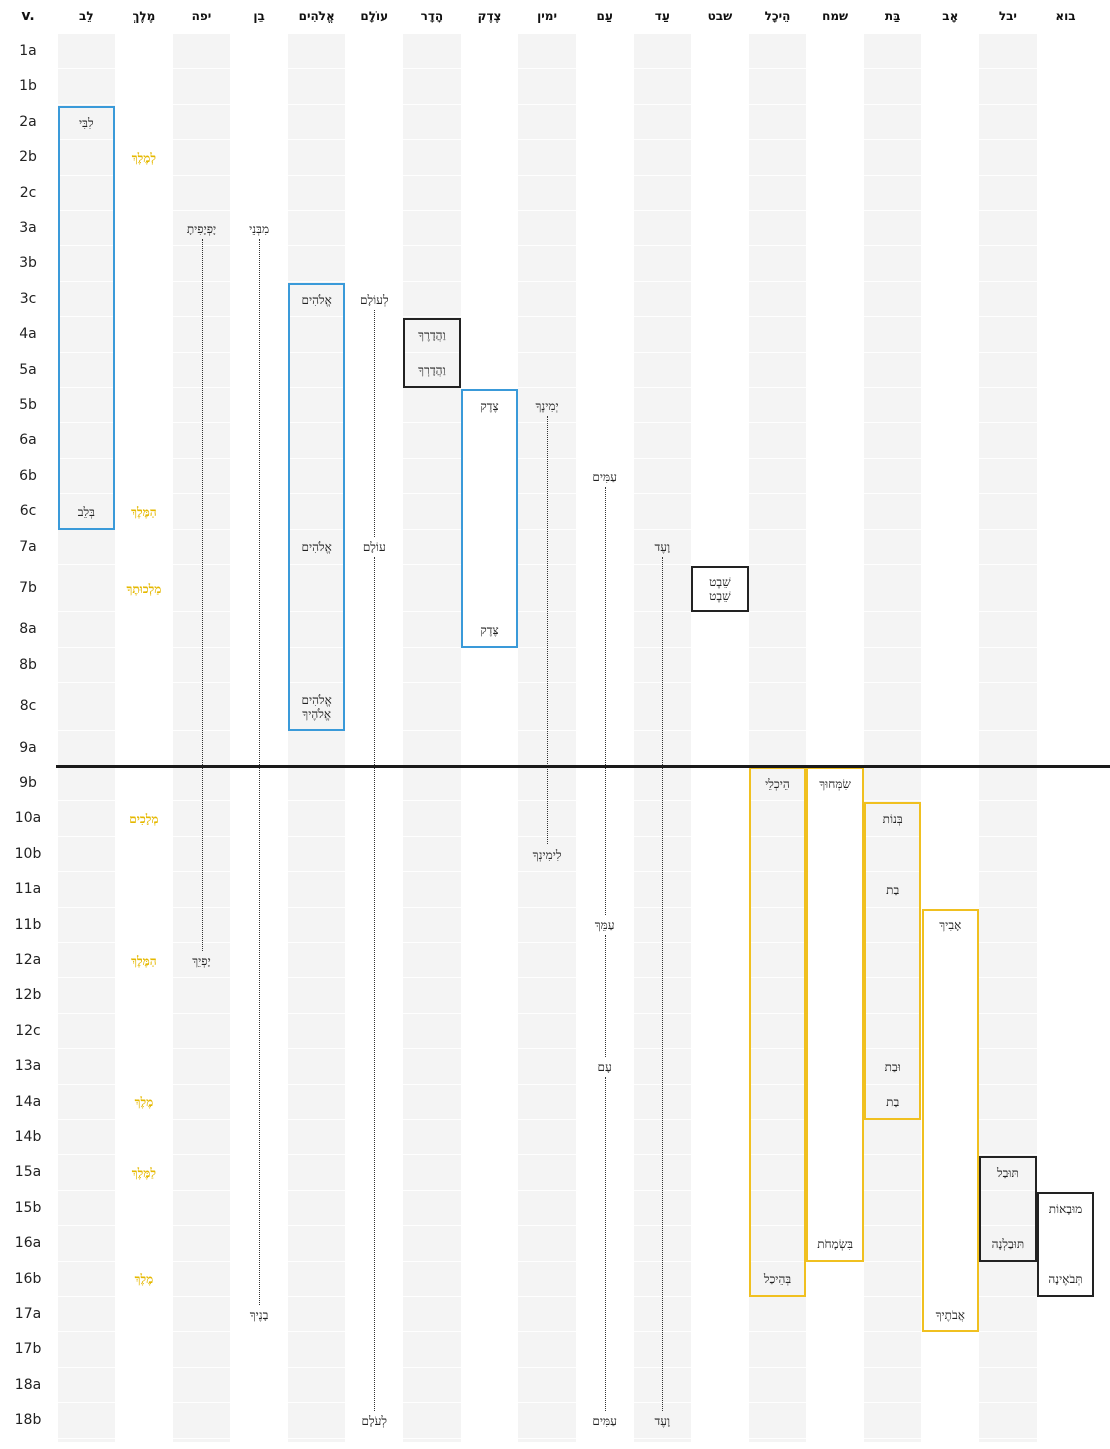  Describe the element at coordinates (777, 16) in the screenshot. I see `column-header: הֵיכָל` at that location.